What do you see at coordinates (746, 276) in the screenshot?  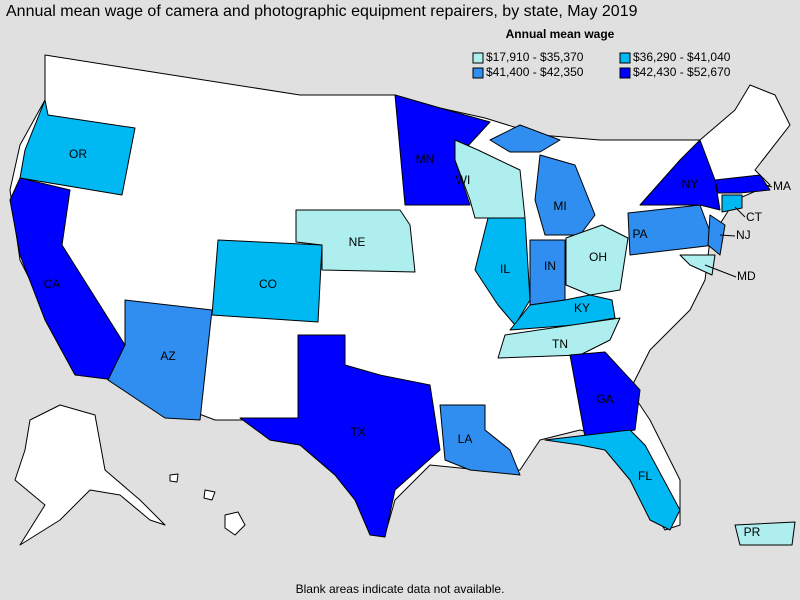 I see `state-label: MD` at bounding box center [746, 276].